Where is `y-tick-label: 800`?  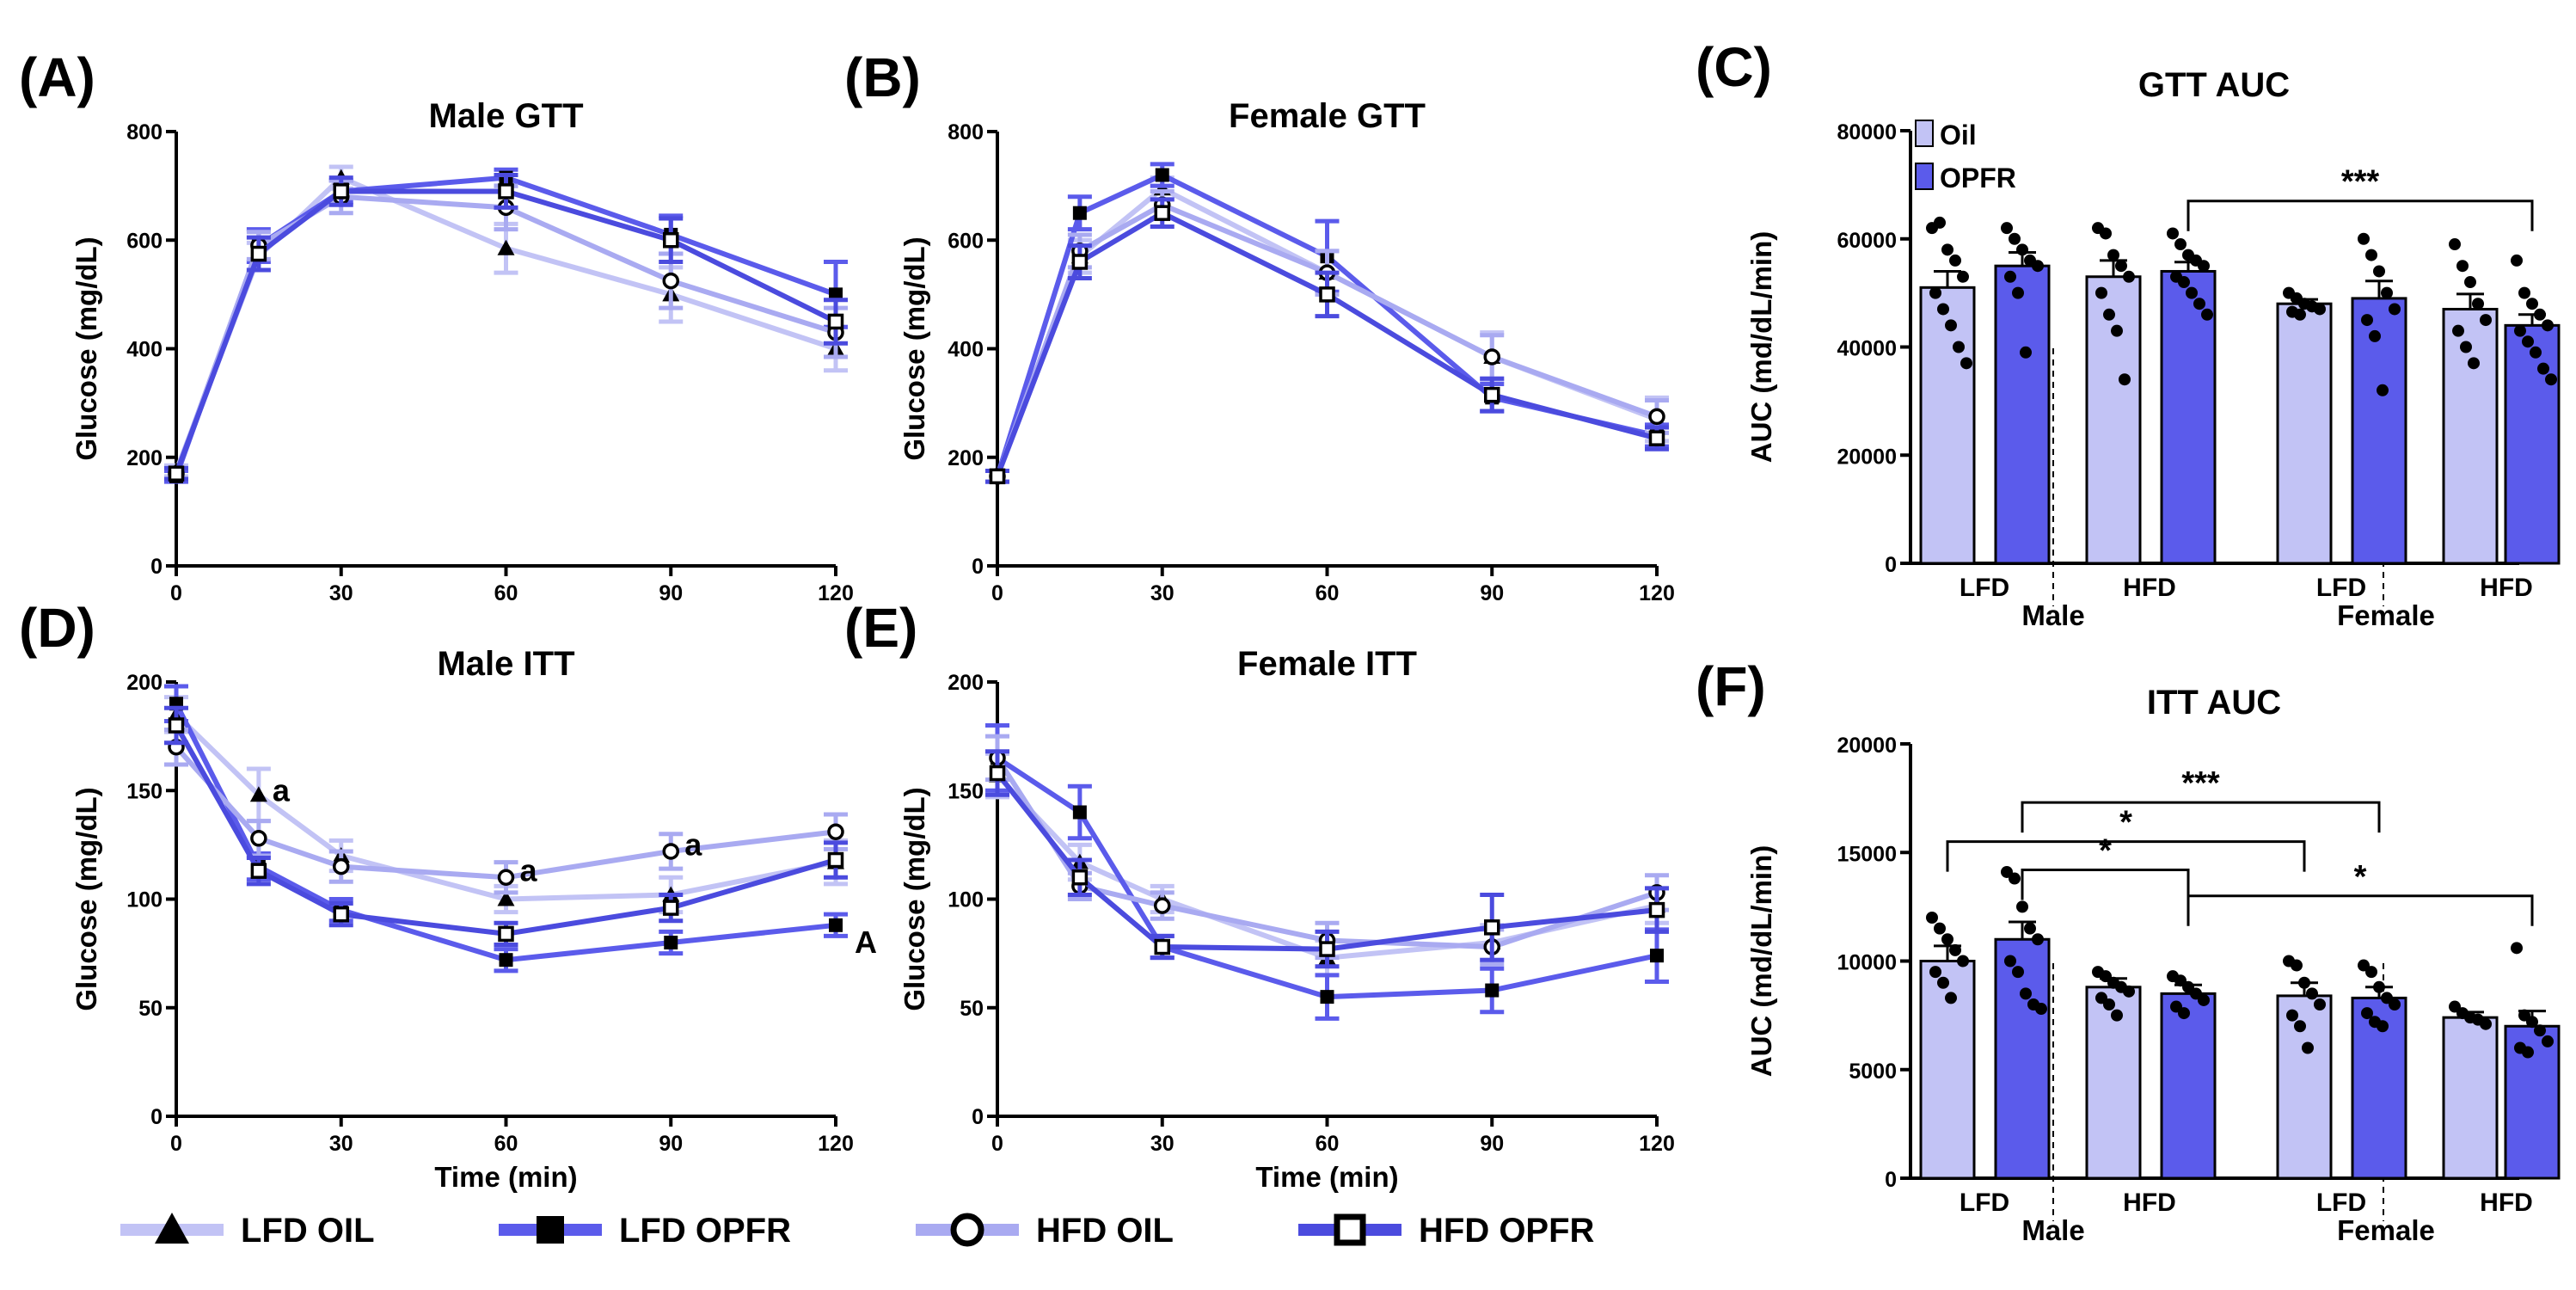 y-tick-label: 800 is located at coordinates (966, 132).